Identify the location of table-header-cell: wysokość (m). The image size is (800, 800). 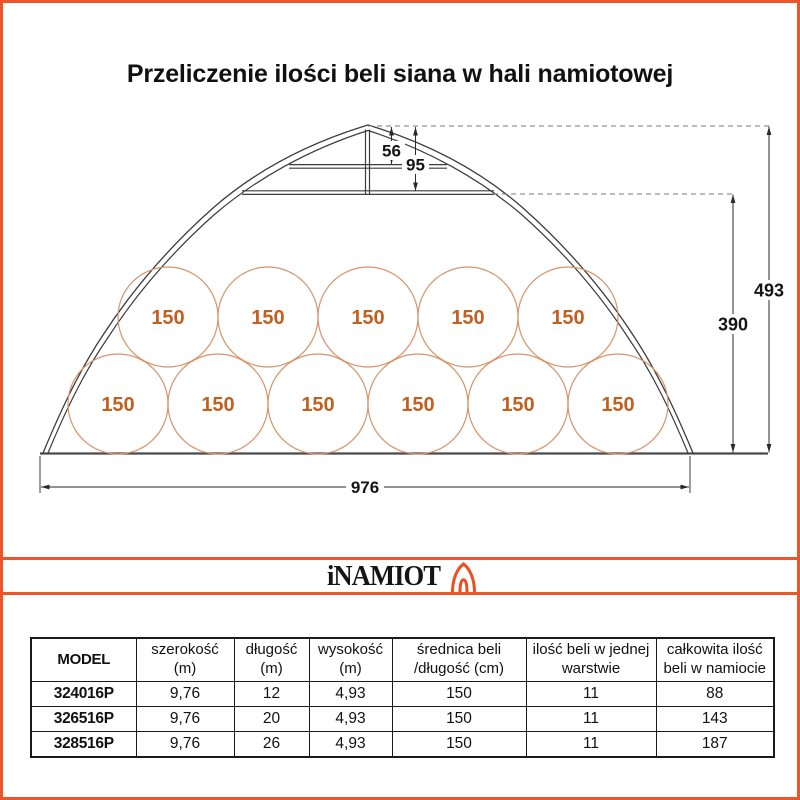
(350, 659).